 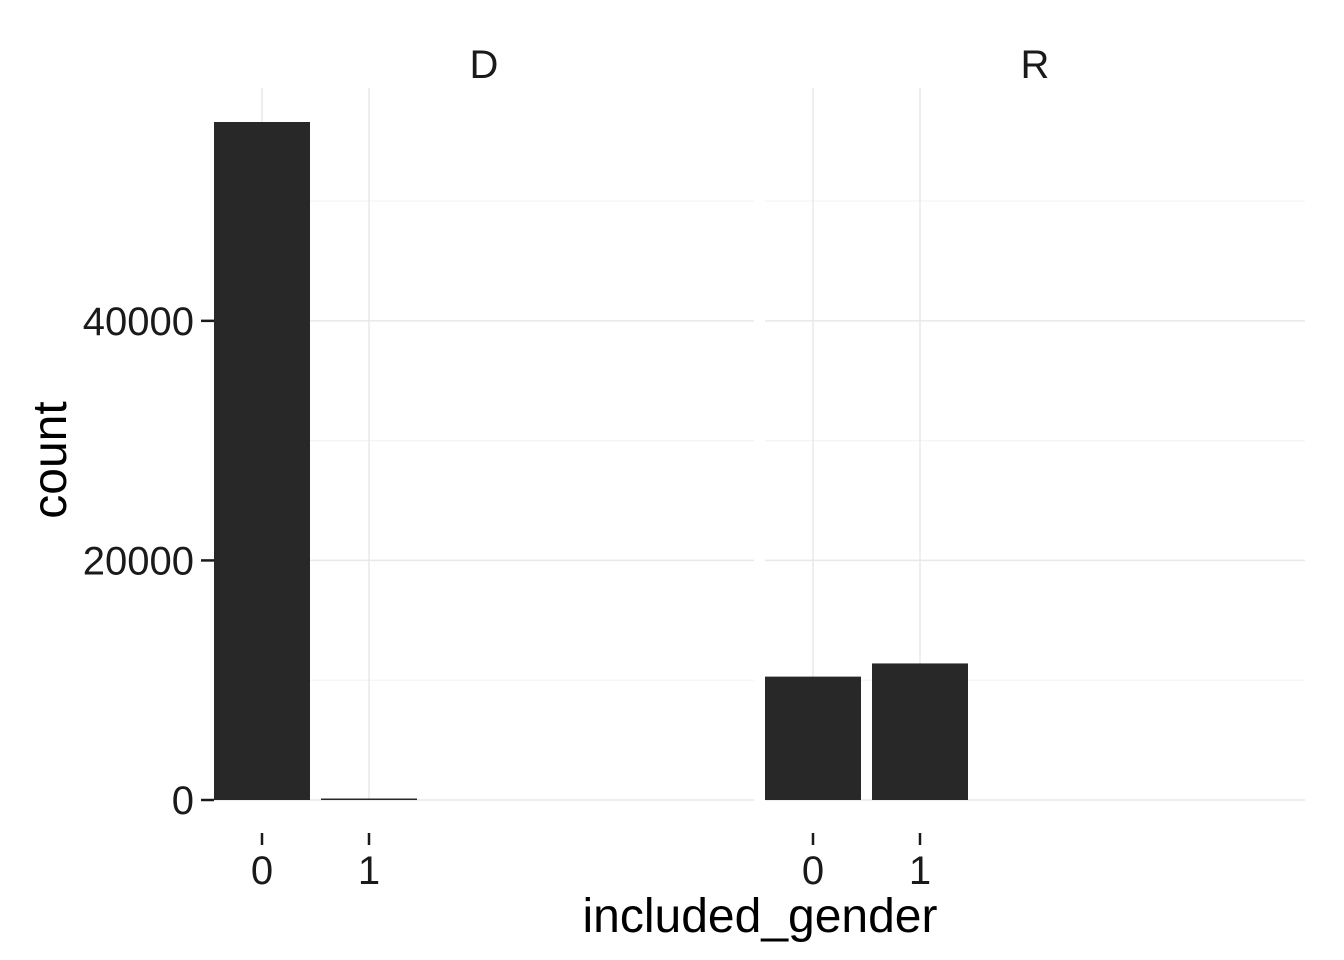 What do you see at coordinates (183, 801) in the screenshot?
I see `y-tick-label-0: 0` at bounding box center [183, 801].